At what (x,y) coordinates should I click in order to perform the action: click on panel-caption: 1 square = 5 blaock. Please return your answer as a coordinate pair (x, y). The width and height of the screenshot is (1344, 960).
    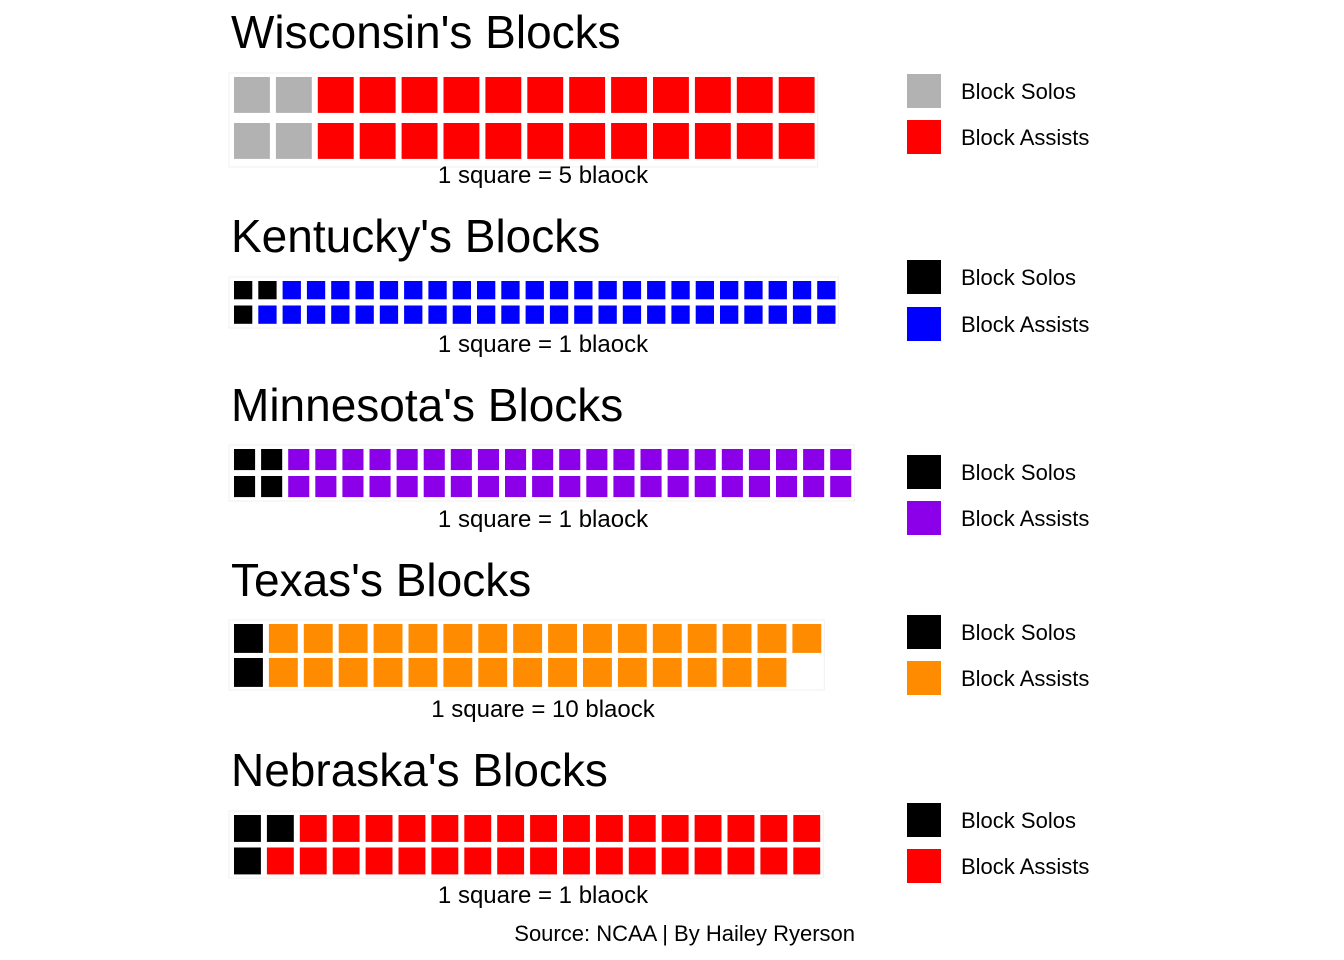
    Looking at the image, I should click on (543, 175).